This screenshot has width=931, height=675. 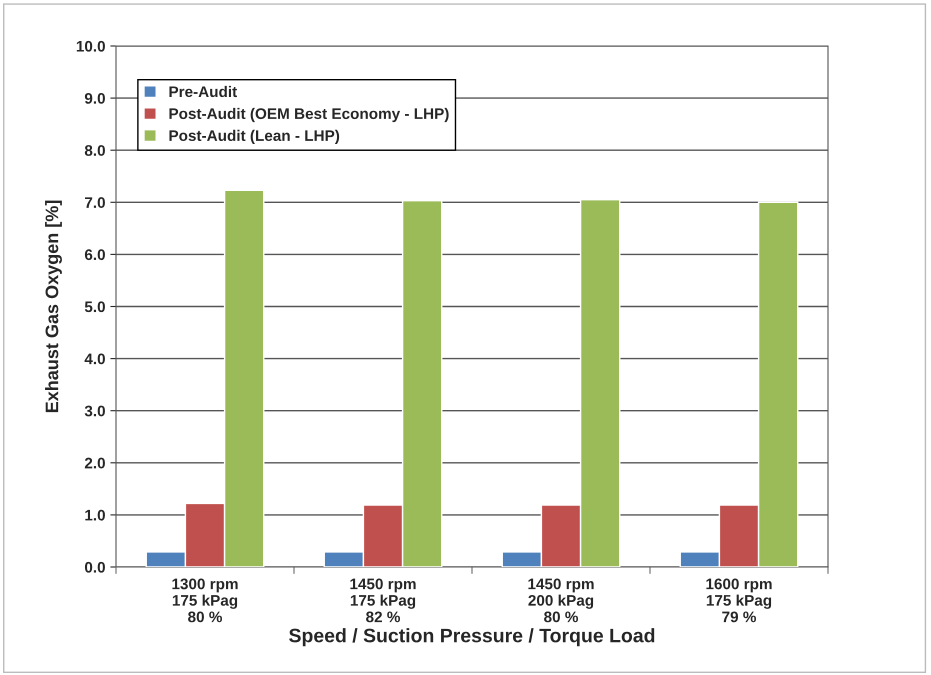 I want to click on x-tick-label: 1450 rpm 175 kPag 82 %, so click(x=383, y=600).